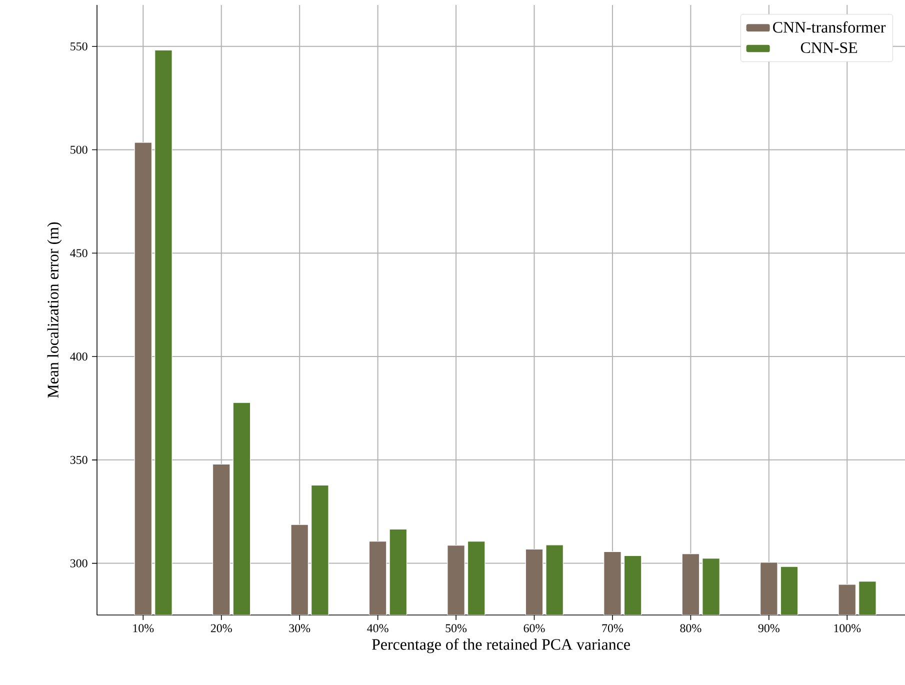  What do you see at coordinates (299, 628) in the screenshot?
I see `x-tick-label: 30%` at bounding box center [299, 628].